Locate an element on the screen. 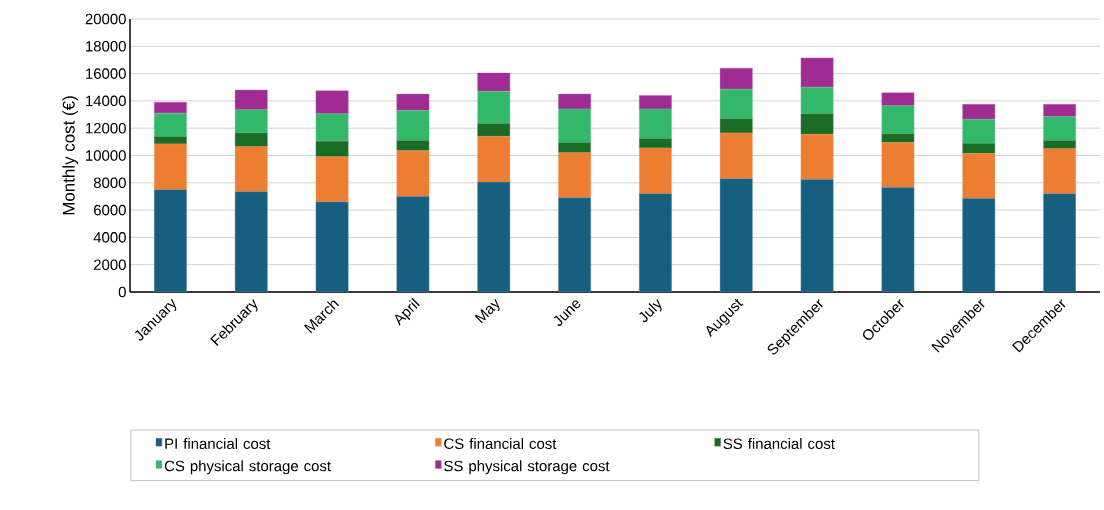  y-tick-label: 2000 is located at coordinates (109, 264).